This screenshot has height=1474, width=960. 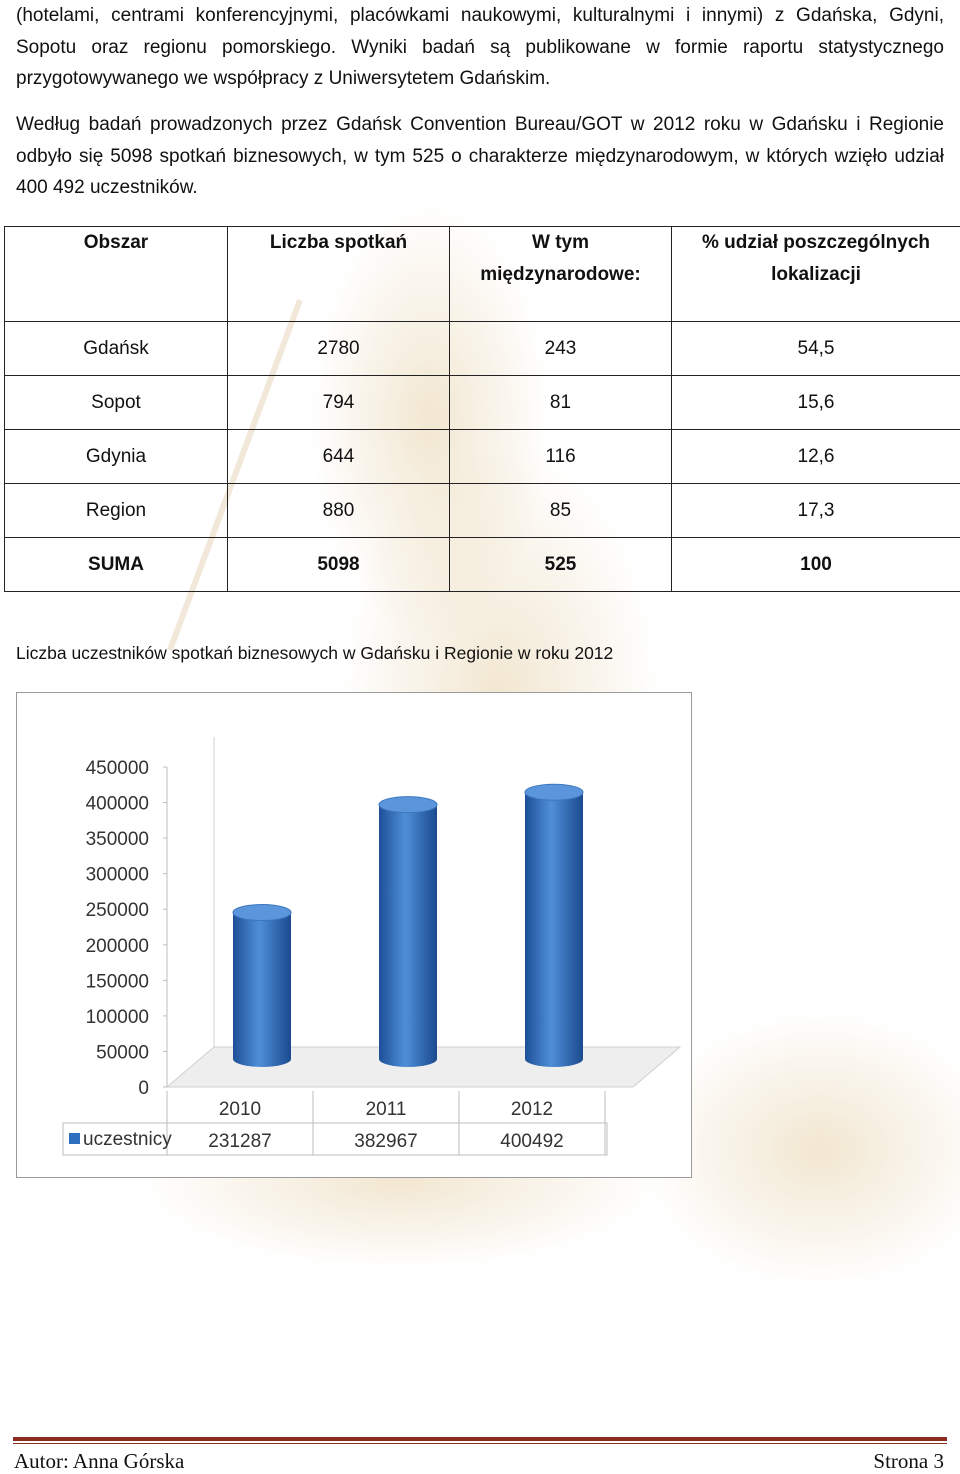 I want to click on cell-meetings: 5098, so click(x=339, y=565).